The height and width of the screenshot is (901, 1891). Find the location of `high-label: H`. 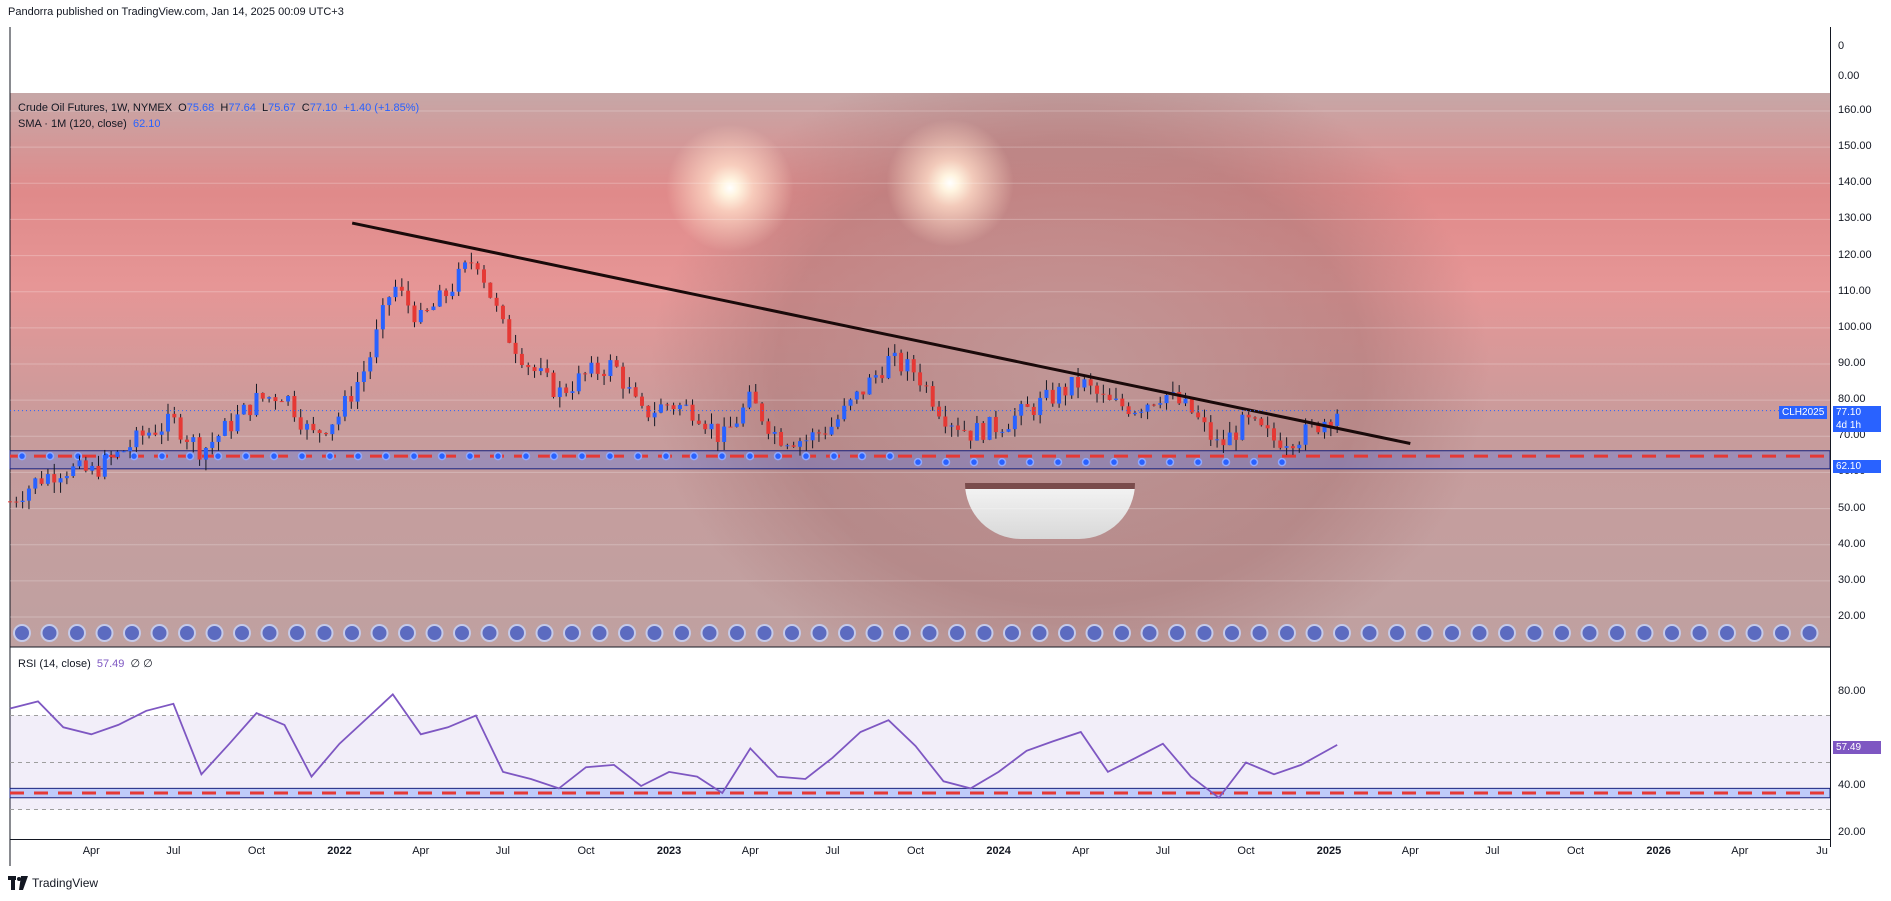

high-label: H is located at coordinates (224, 108).